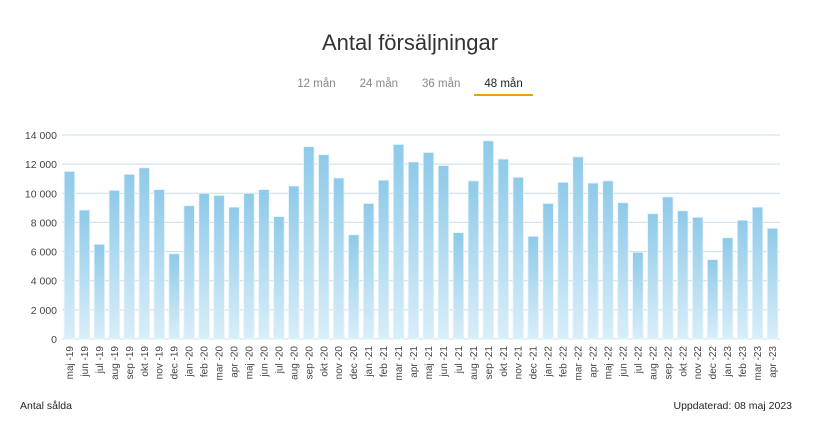 The image size is (820, 429). Describe the element at coordinates (549, 362) in the screenshot. I see `x-tick-label: jan -22` at that location.